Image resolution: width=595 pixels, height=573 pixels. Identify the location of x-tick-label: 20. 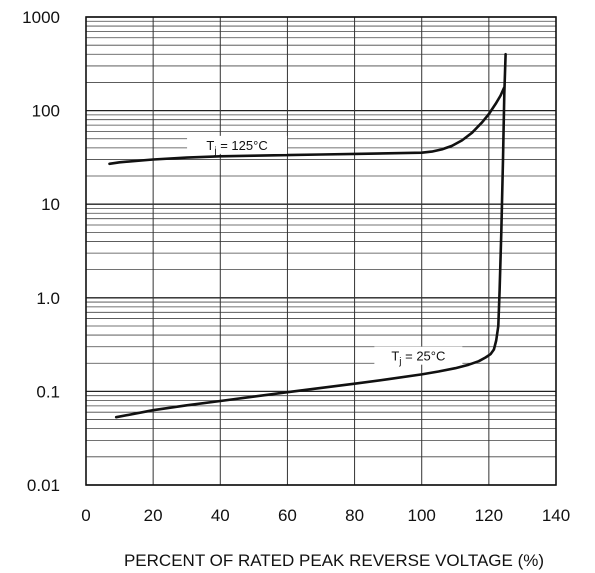
(153, 515).